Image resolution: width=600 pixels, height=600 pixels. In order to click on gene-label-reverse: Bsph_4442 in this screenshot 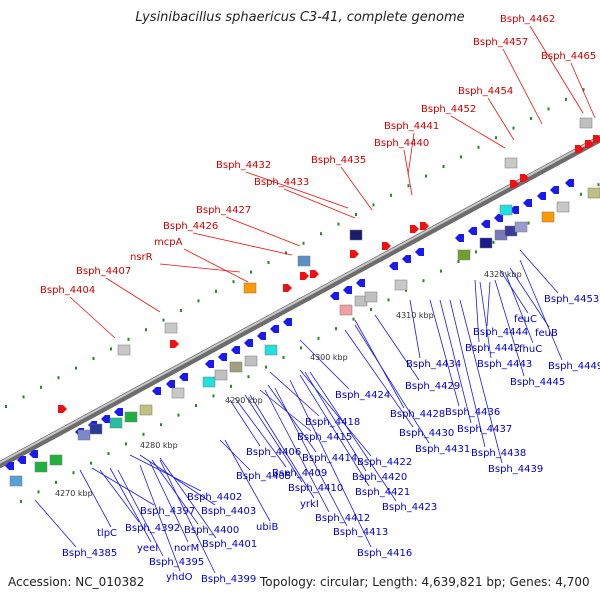, I will do `click(492, 348)`.